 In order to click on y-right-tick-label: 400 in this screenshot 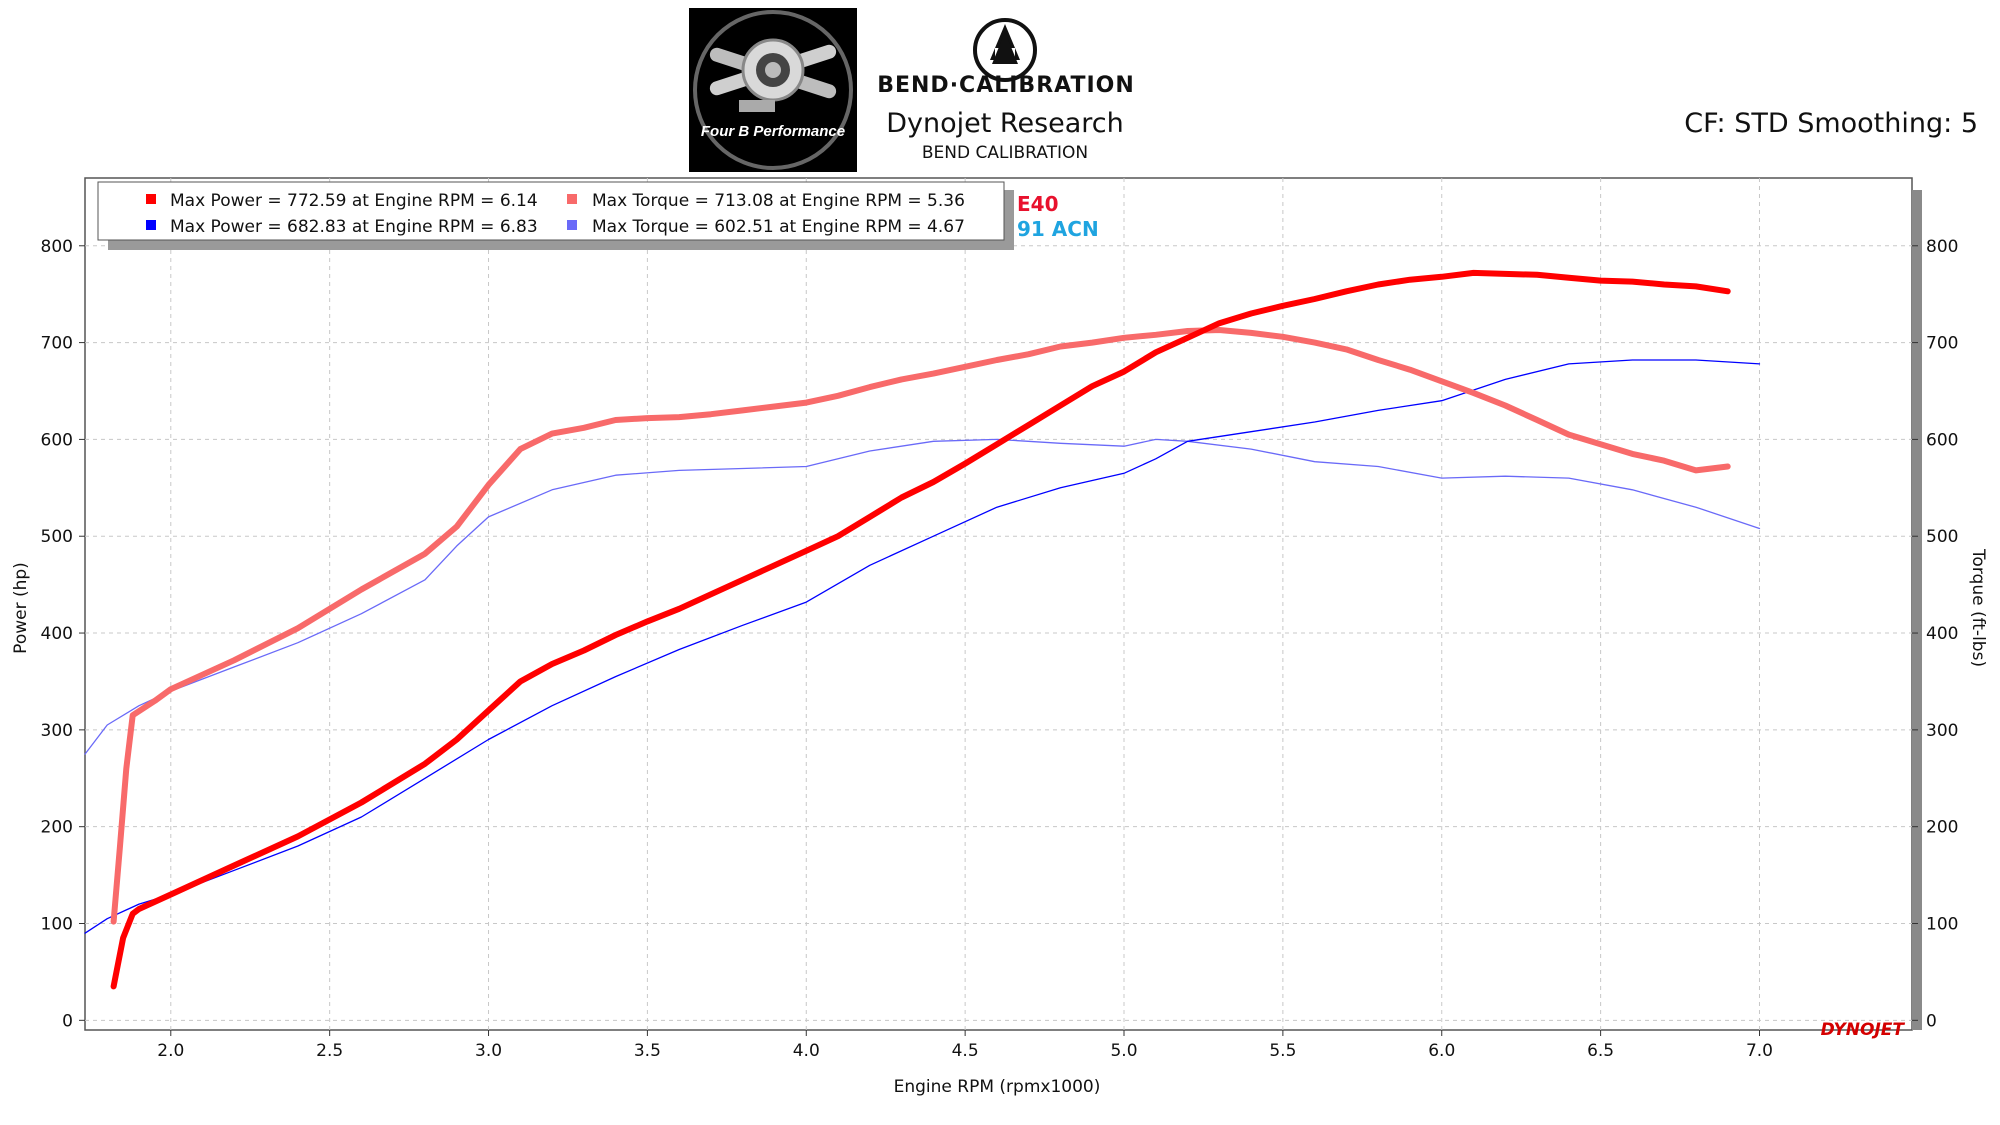, I will do `click(1942, 634)`.